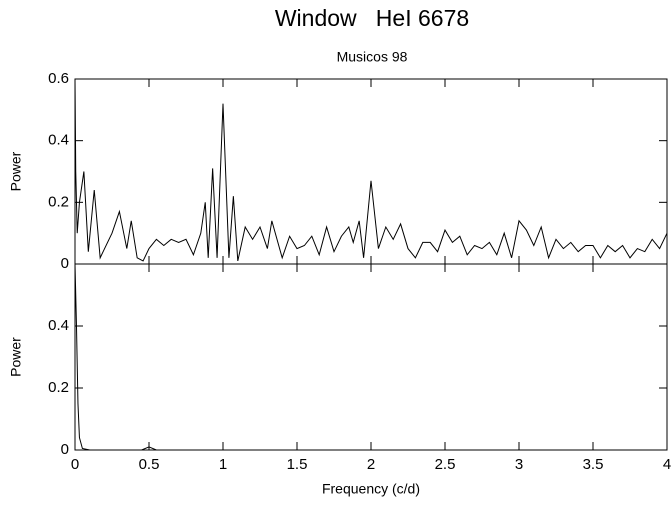 This screenshot has height=506, width=672. Describe the element at coordinates (371, 489) in the screenshot. I see `x-axis-label: Frequency (c/d)` at that location.